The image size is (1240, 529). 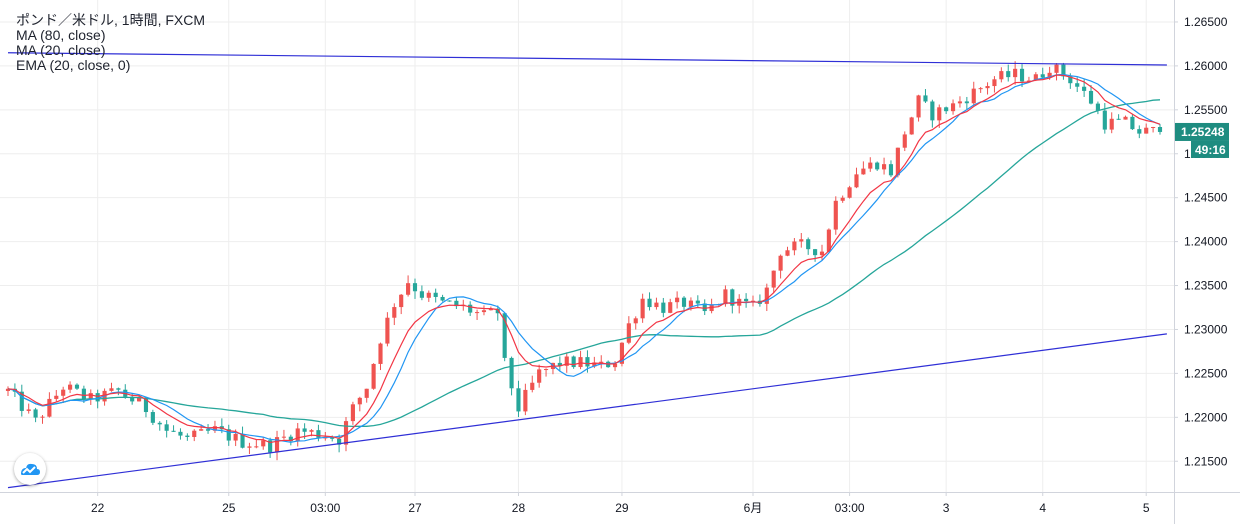 What do you see at coordinates (1206, 286) in the screenshot?
I see `price-axis-label: 1.23500` at bounding box center [1206, 286].